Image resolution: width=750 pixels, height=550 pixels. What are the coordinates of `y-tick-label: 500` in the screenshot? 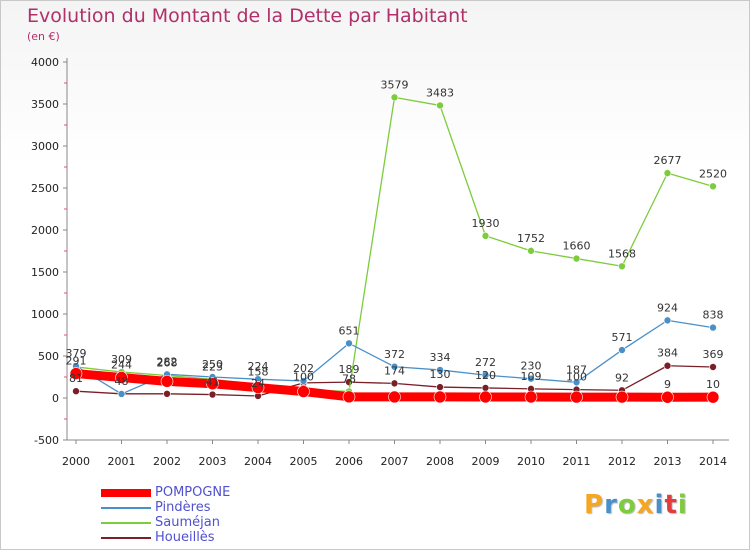 It's located at (48, 356).